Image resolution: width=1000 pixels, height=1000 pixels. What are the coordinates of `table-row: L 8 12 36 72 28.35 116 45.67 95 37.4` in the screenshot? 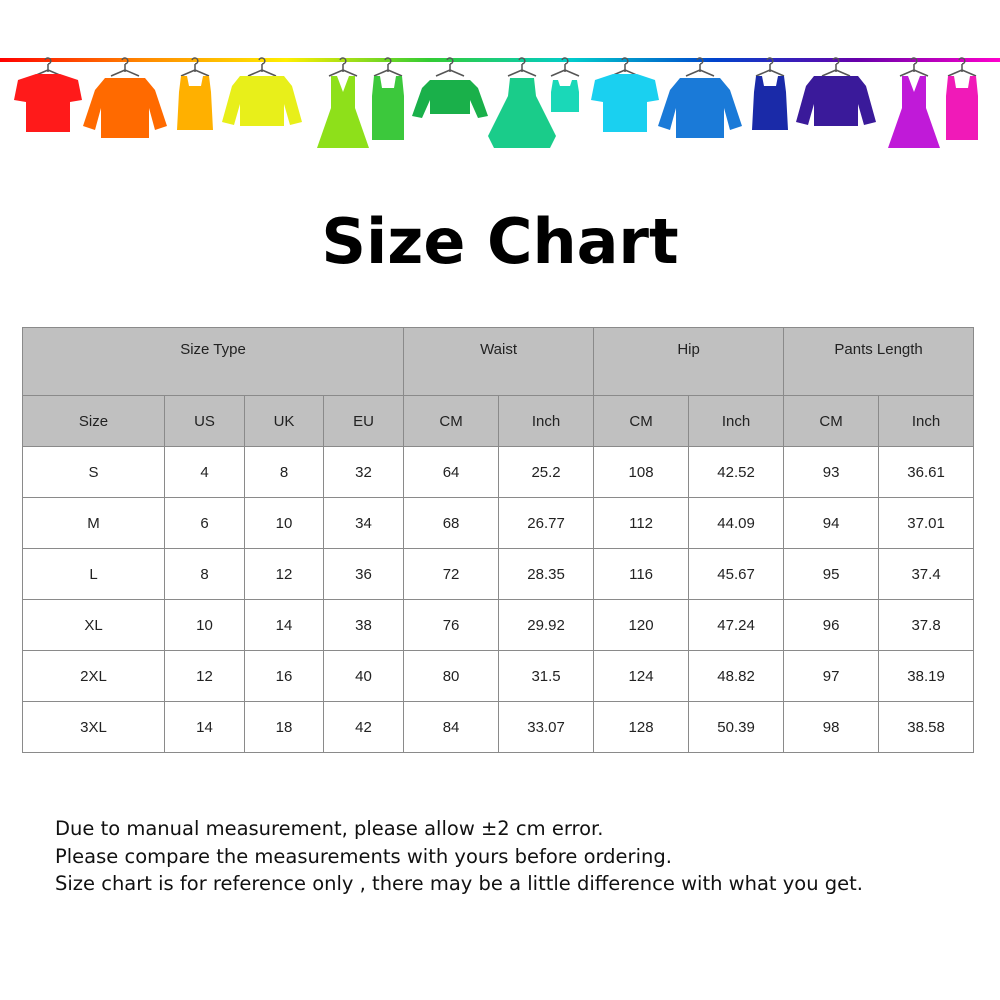 It's located at (498, 574).